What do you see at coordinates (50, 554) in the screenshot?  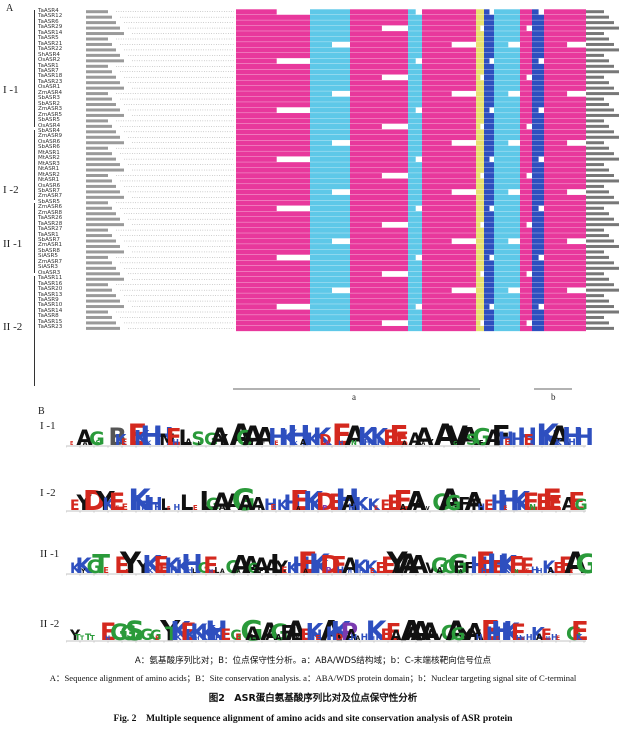 I see `logo-label-3: II -1` at bounding box center [50, 554].